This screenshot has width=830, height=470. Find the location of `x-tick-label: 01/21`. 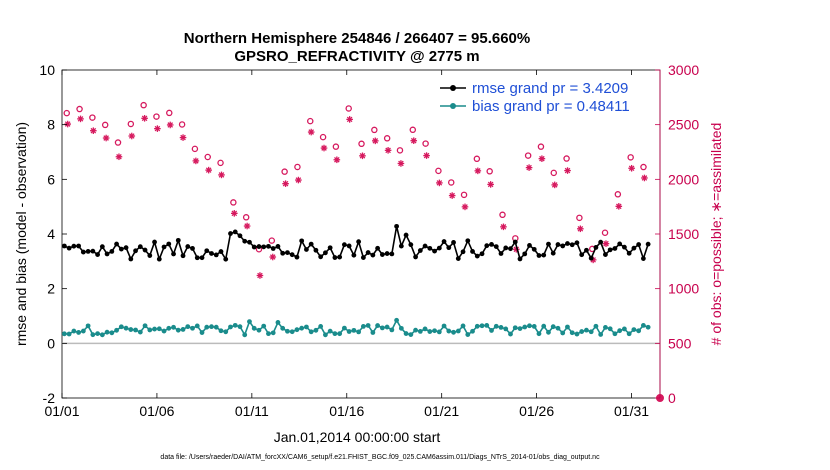

x-tick-label: 01/21 is located at coordinates (441, 411).